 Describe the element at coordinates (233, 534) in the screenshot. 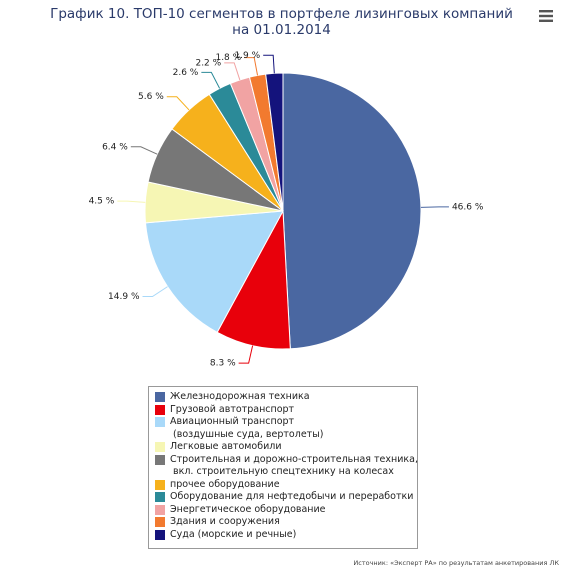

I see `legend-label: Суда (морские и речные)` at that location.